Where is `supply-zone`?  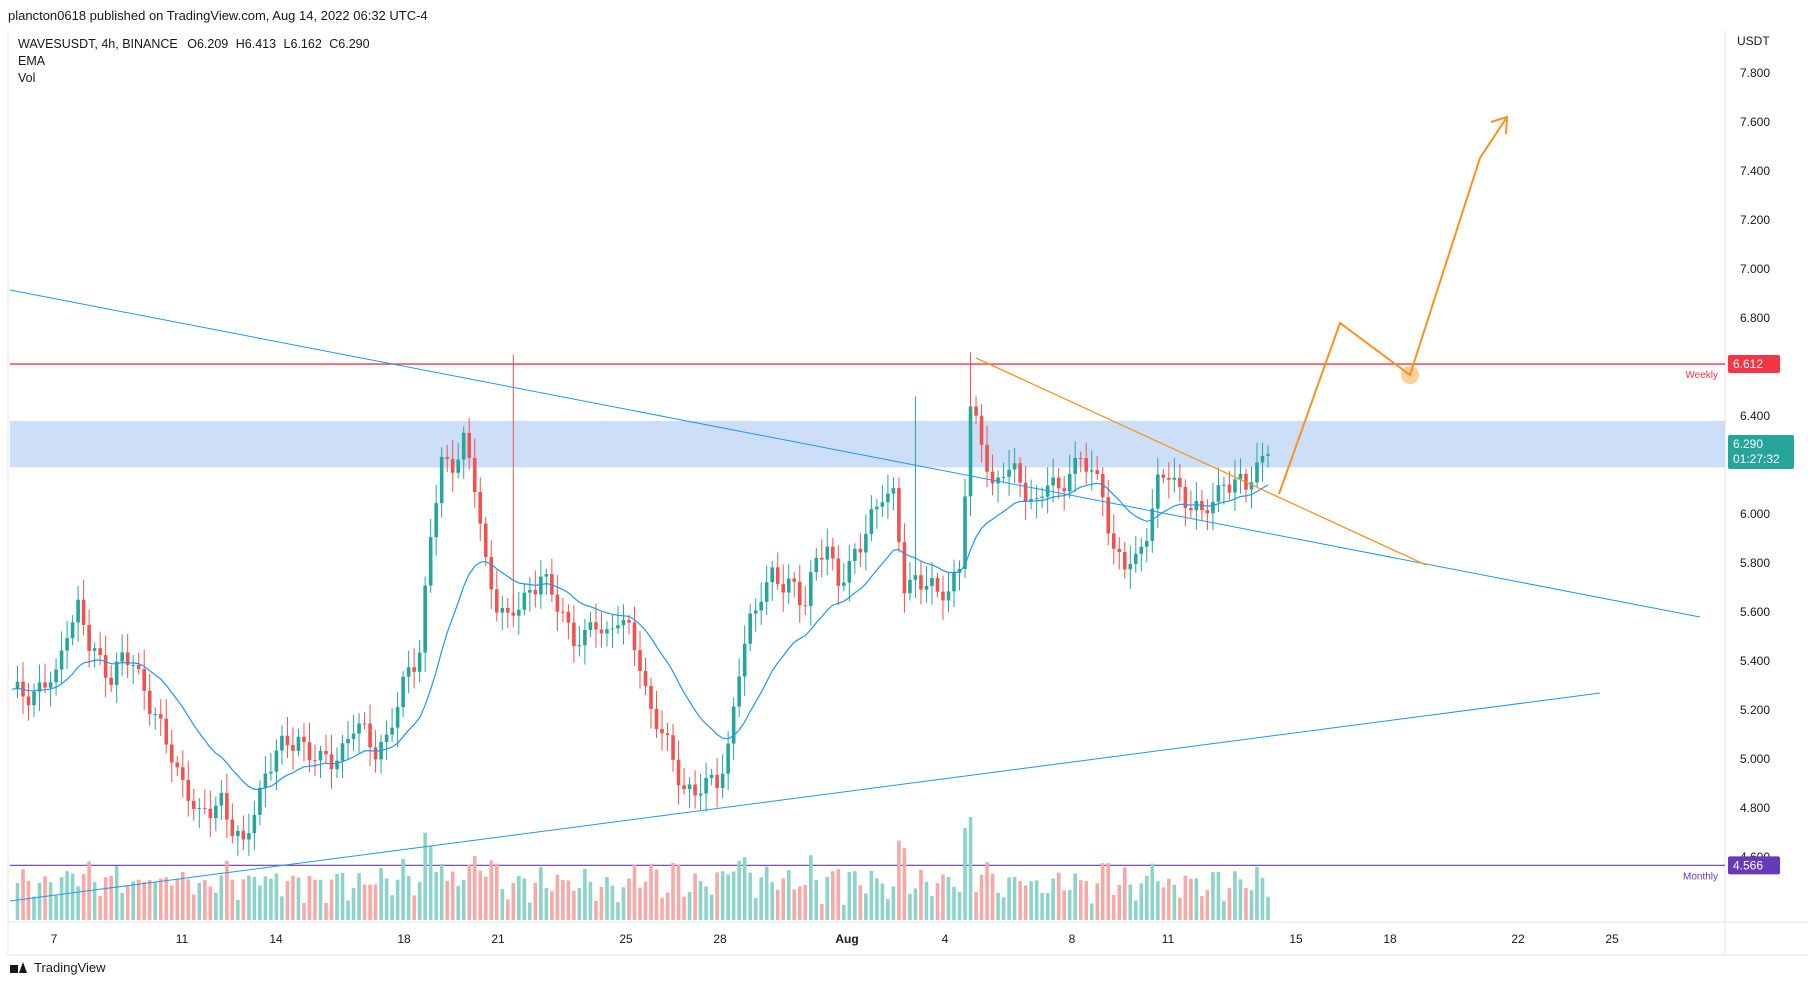
supply-zone is located at coordinates (867, 444).